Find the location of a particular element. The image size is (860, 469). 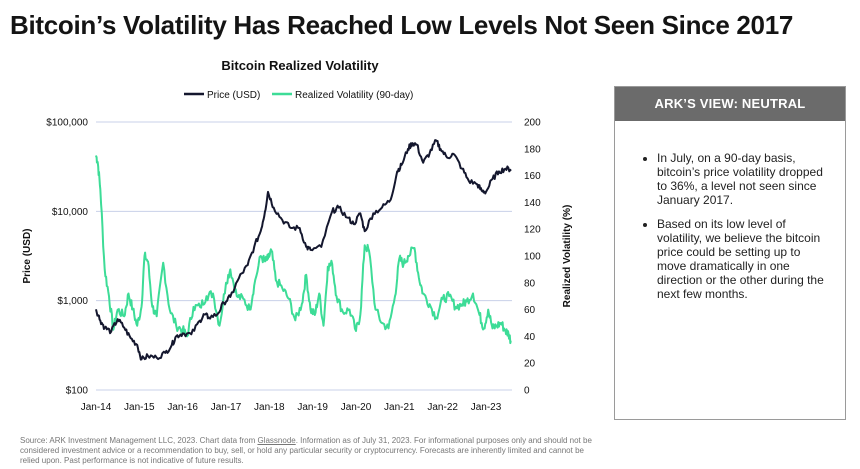

y-left-tick-label: $100,000 is located at coordinates (67, 123).